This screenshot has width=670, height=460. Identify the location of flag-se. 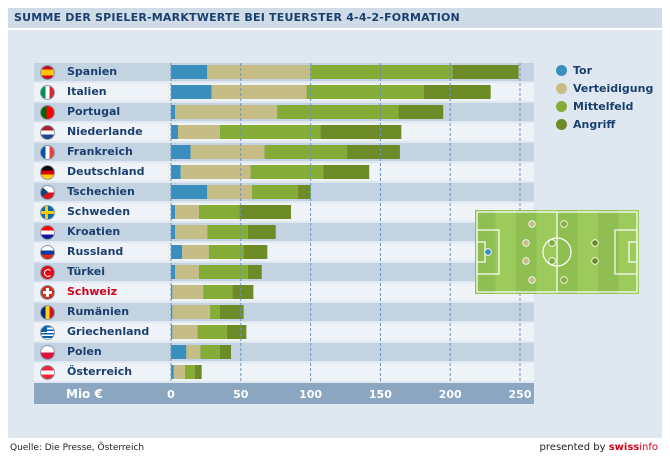
(47, 212).